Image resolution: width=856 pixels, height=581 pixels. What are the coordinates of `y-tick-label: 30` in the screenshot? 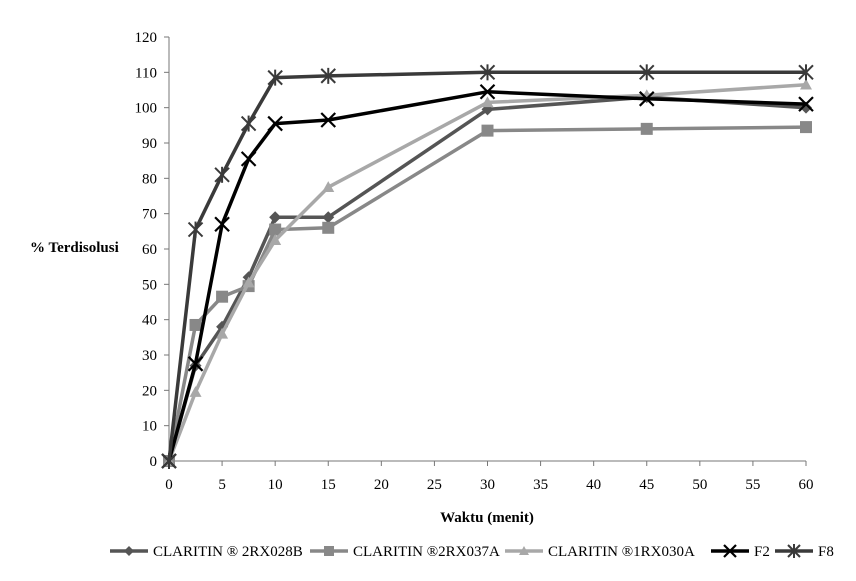 It's located at (149, 356).